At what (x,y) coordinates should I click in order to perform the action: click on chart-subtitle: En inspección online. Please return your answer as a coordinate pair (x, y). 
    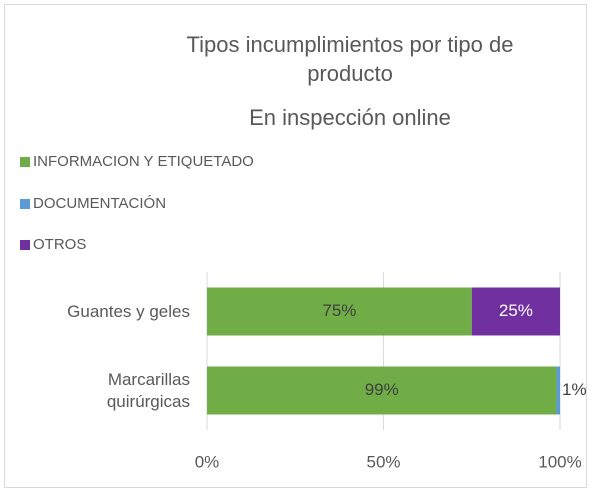
    Looking at the image, I should click on (350, 117).